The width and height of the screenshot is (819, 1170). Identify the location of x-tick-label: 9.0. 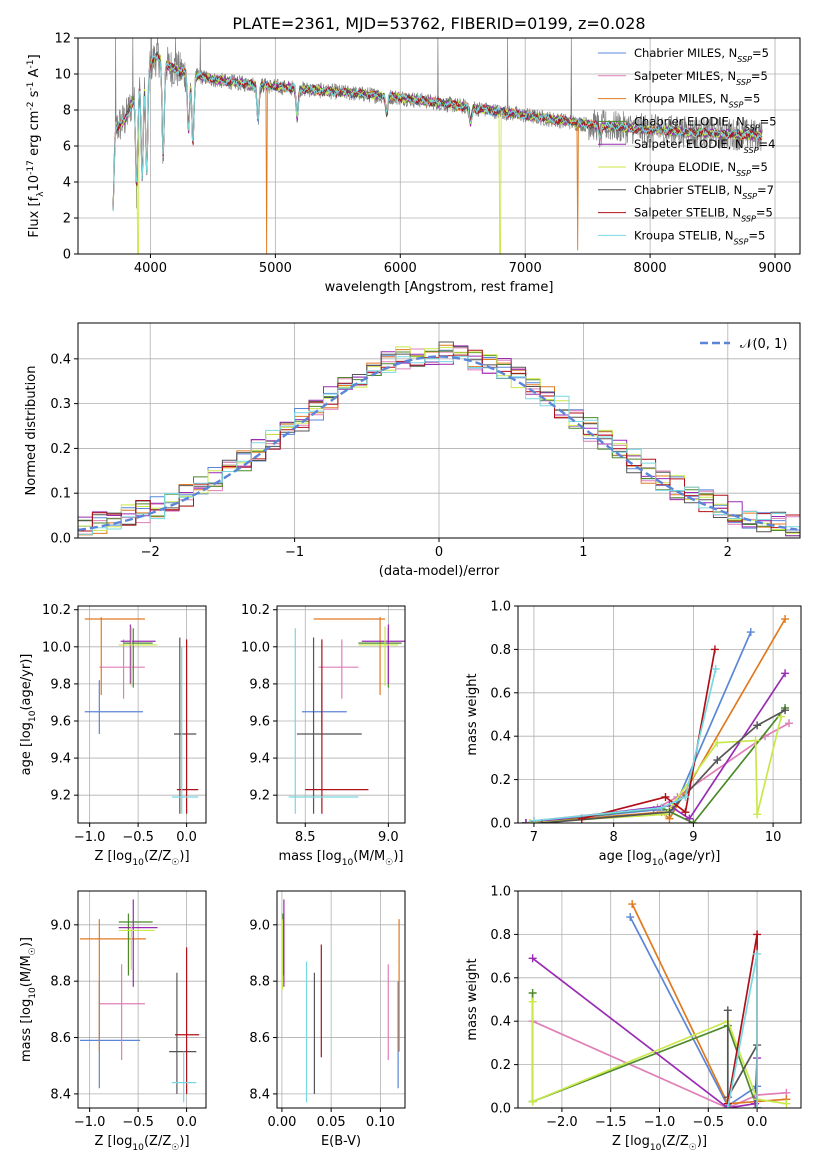
(388, 837).